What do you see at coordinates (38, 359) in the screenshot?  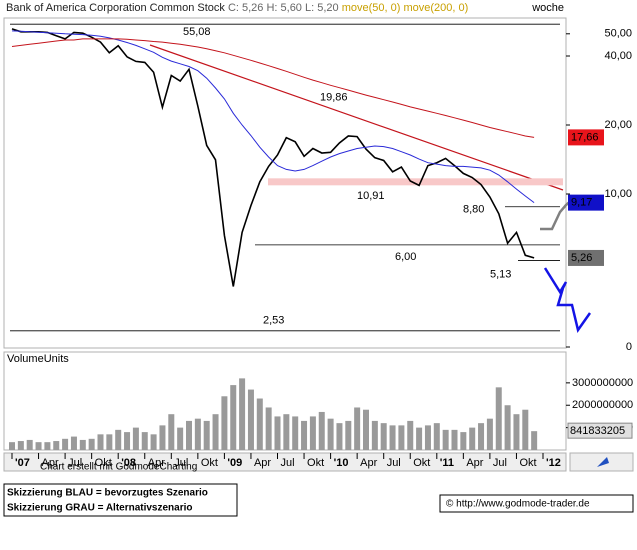 I see `panel-title: VolumeUnits` at bounding box center [38, 359].